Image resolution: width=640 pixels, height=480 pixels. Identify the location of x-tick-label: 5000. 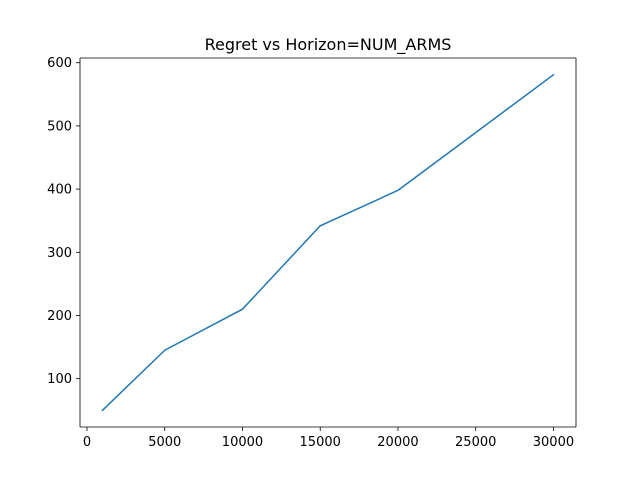
(164, 442).